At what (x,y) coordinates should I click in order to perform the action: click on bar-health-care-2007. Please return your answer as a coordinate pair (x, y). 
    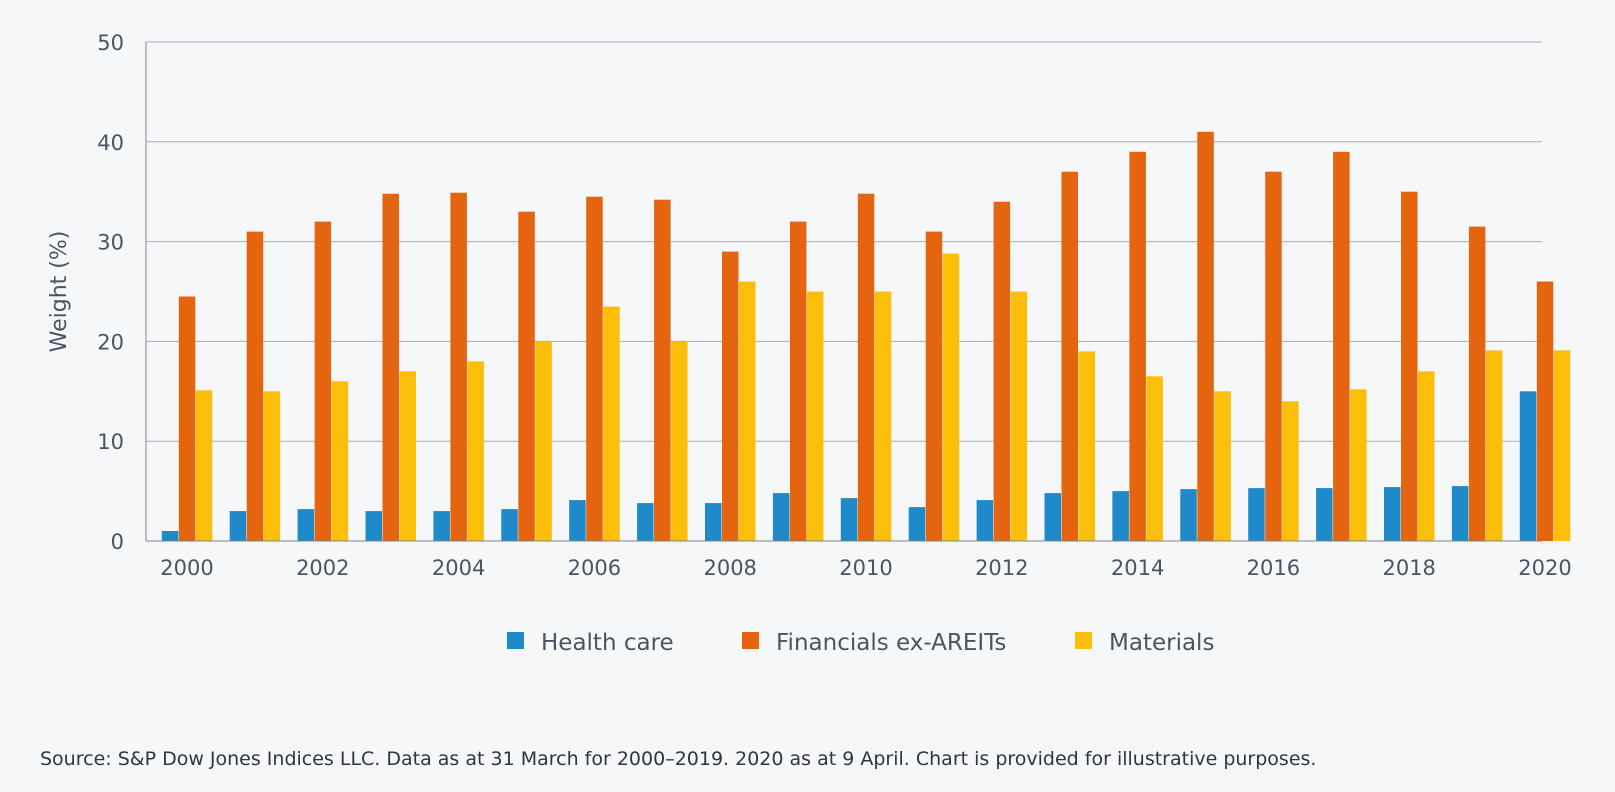
    Looking at the image, I should click on (645, 522).